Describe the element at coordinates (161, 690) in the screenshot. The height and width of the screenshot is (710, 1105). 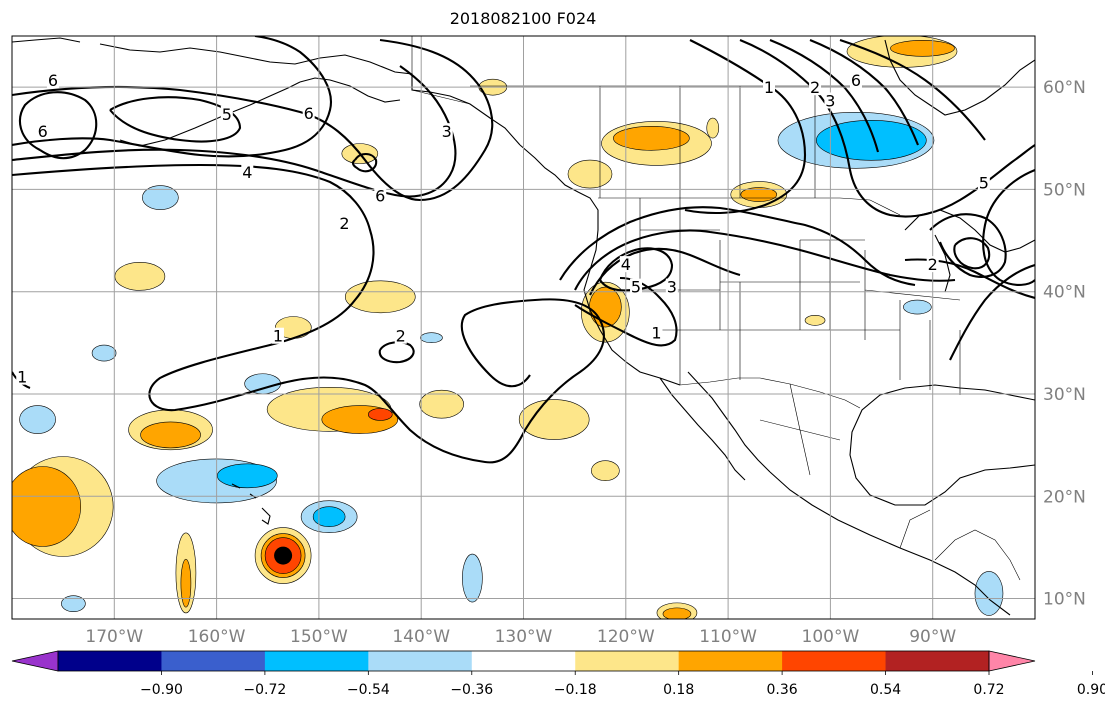
I see `colorbar-tick-label: −0.90` at that location.